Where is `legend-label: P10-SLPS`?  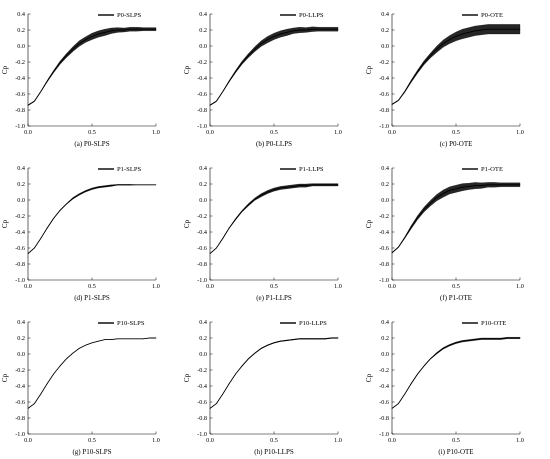
legend-label: P10-SLPS is located at coordinates (131, 323).